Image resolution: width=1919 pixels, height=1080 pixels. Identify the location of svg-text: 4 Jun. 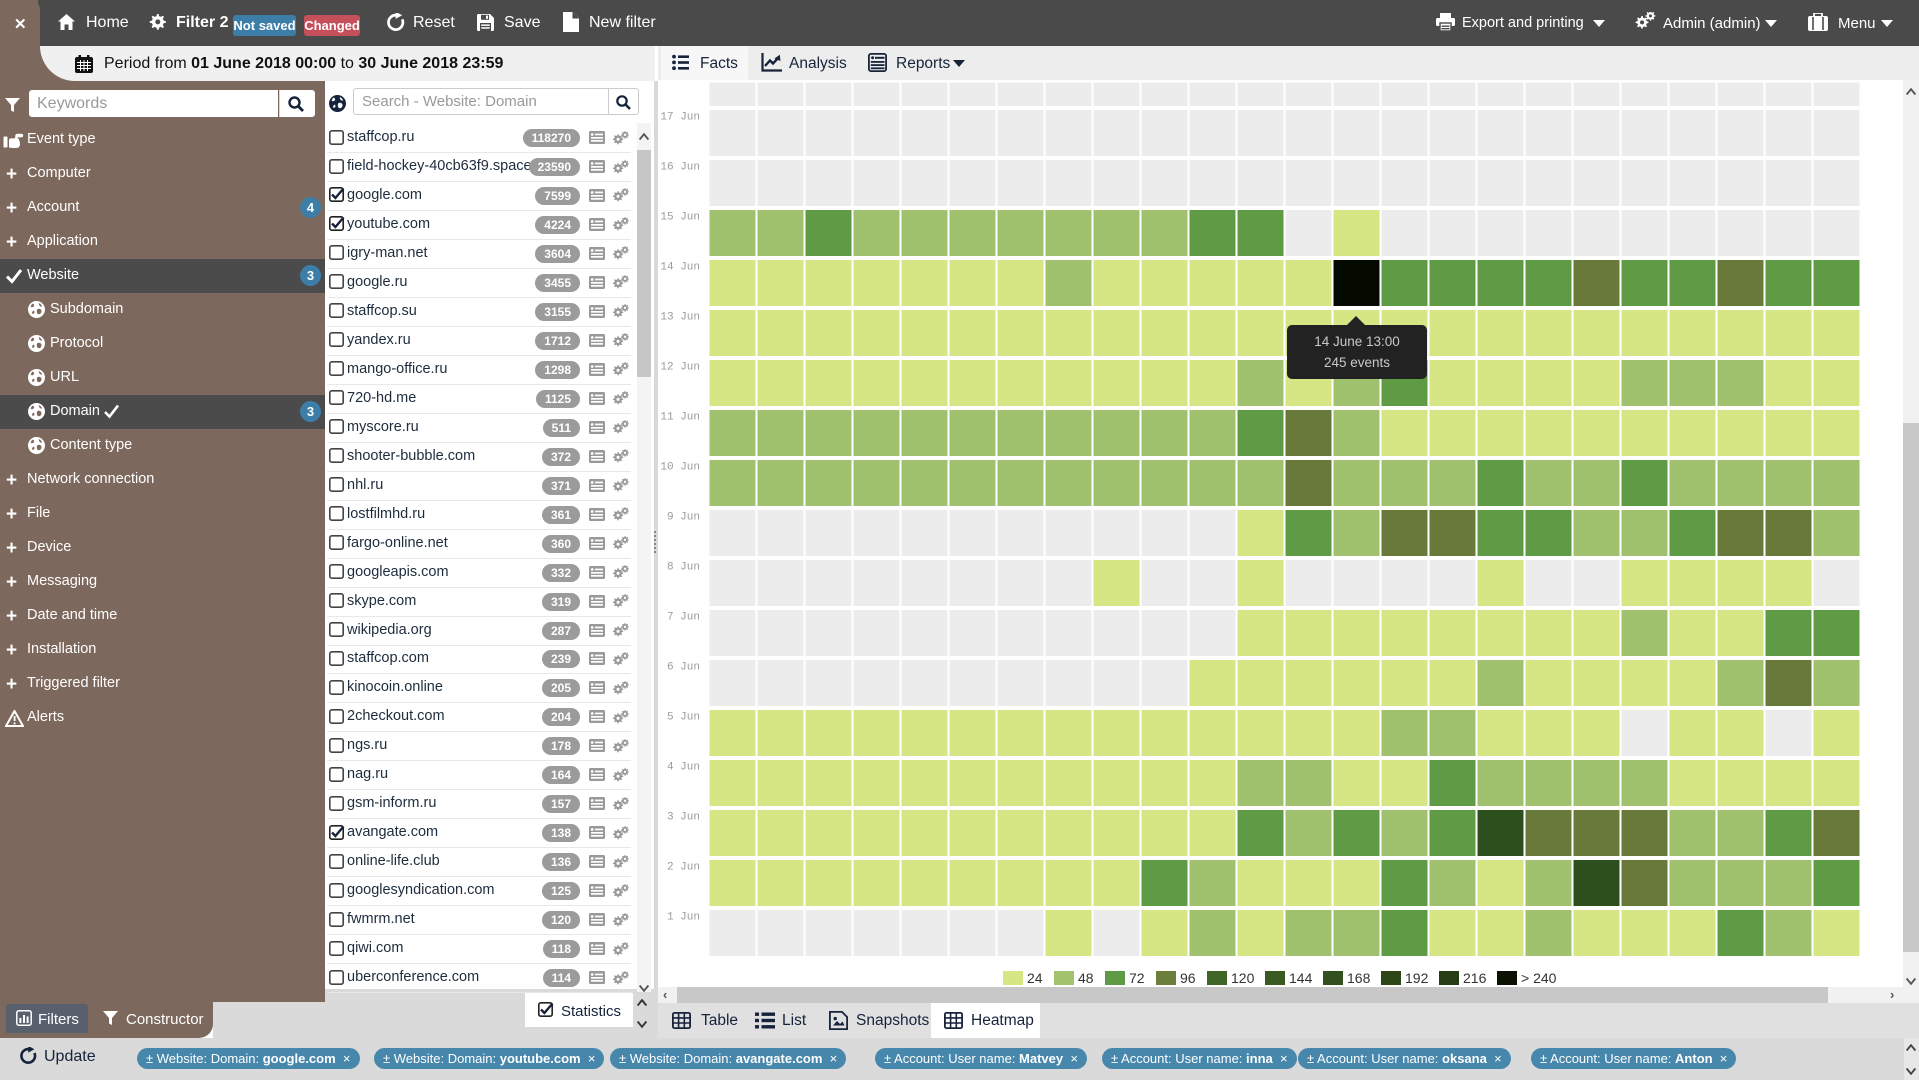
(683, 768).